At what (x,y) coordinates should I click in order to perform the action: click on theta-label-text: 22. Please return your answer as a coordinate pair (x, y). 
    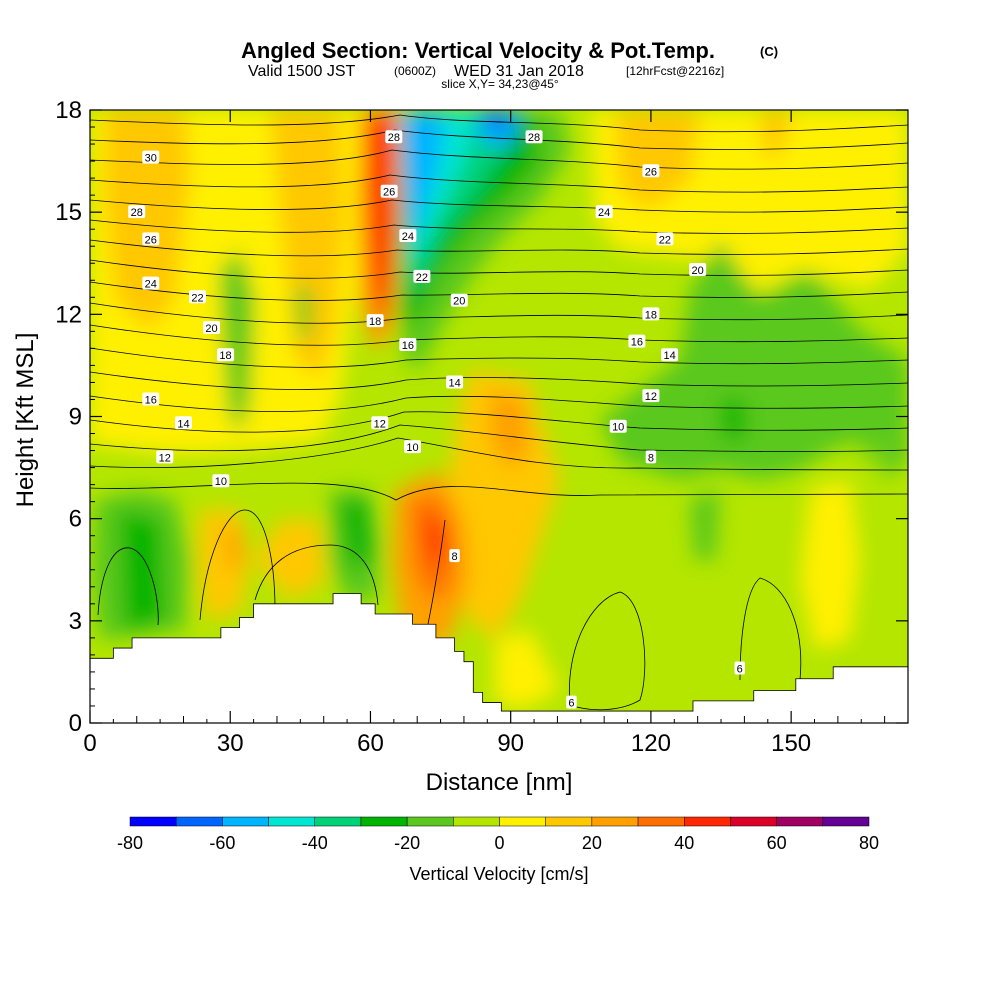
    Looking at the image, I should click on (422, 278).